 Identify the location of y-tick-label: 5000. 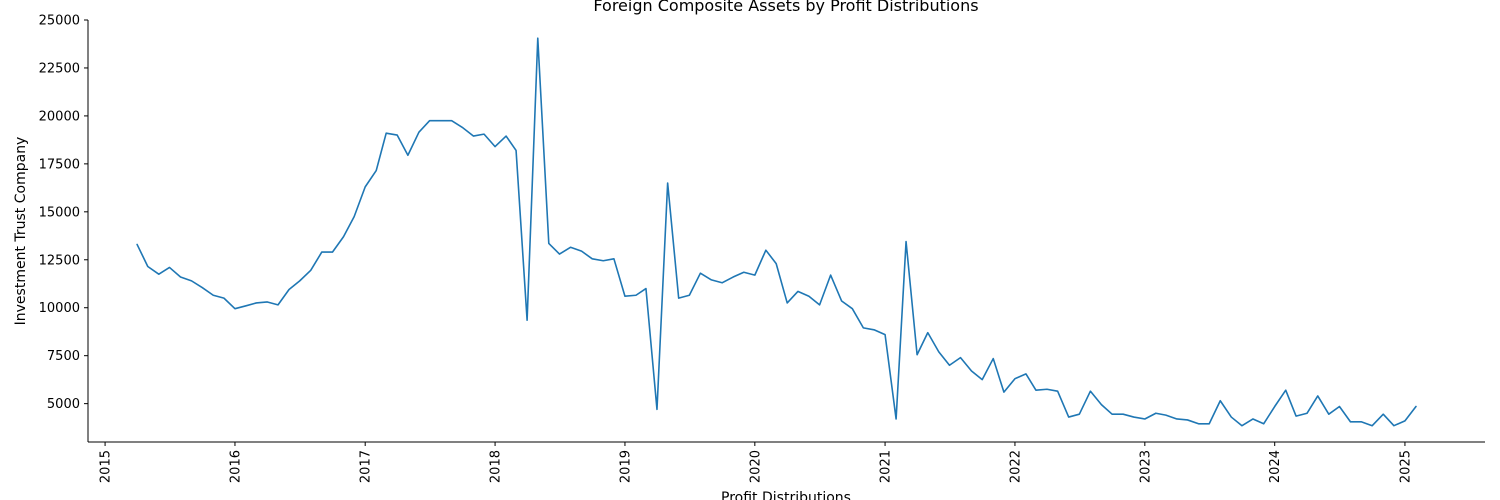
(63, 404).